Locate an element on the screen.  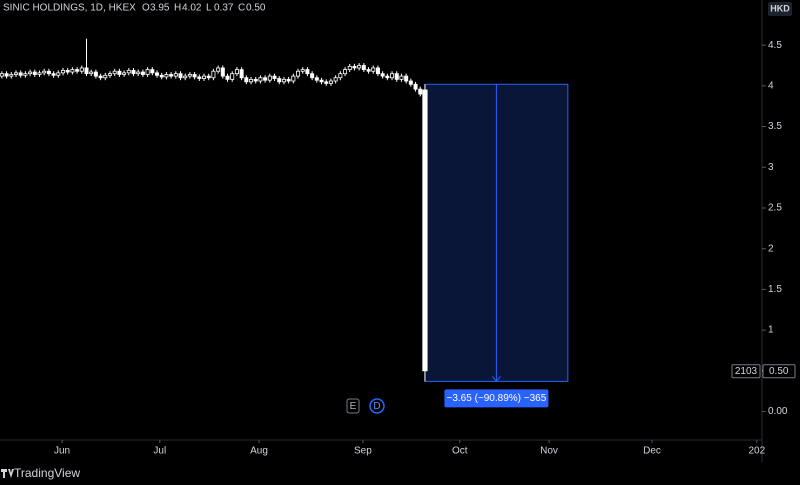
brand: TradingView is located at coordinates (40, 473).